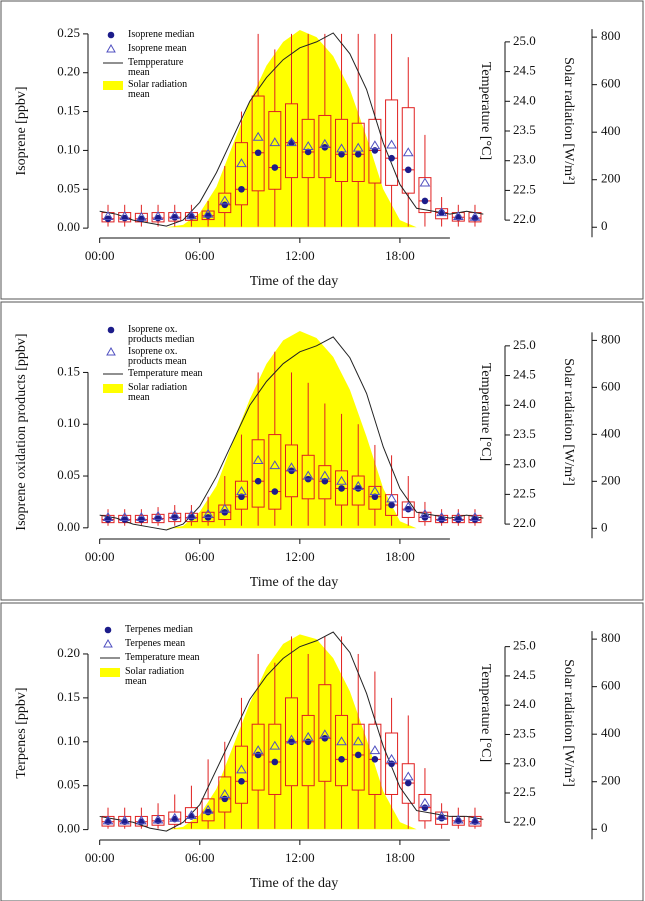 This screenshot has width=645, height=901. What do you see at coordinates (524, 129) in the screenshot?
I see `y2-tick-label: 23.5` at bounding box center [524, 129].